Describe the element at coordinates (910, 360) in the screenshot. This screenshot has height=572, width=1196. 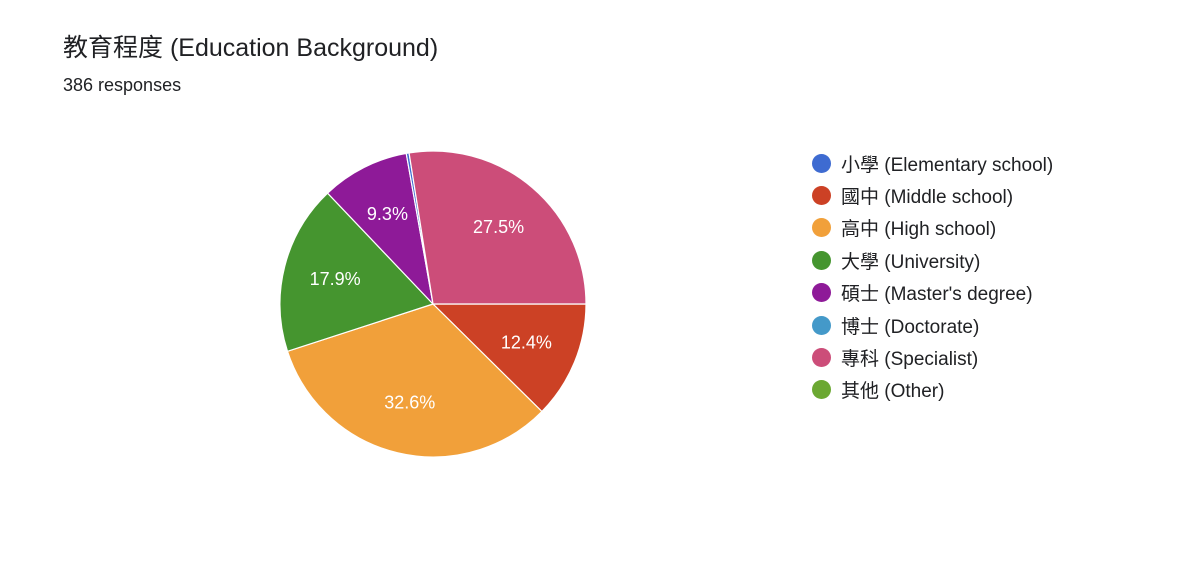
I see `legend-label: 專科 (Specialist)` at that location.